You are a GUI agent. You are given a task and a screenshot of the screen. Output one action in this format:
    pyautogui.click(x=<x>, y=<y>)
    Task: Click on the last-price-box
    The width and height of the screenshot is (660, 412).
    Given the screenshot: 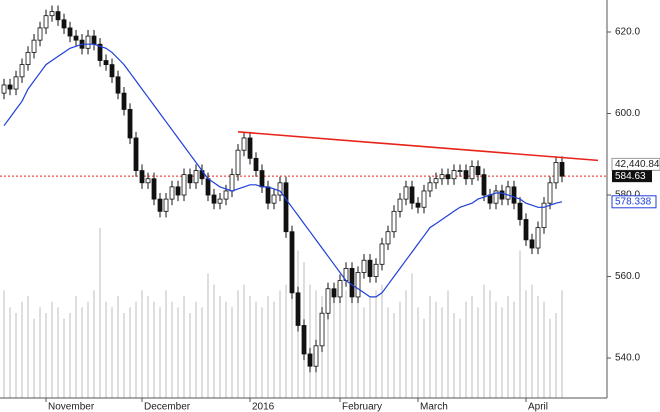 What is the action you would take?
    pyautogui.click(x=632, y=176)
    